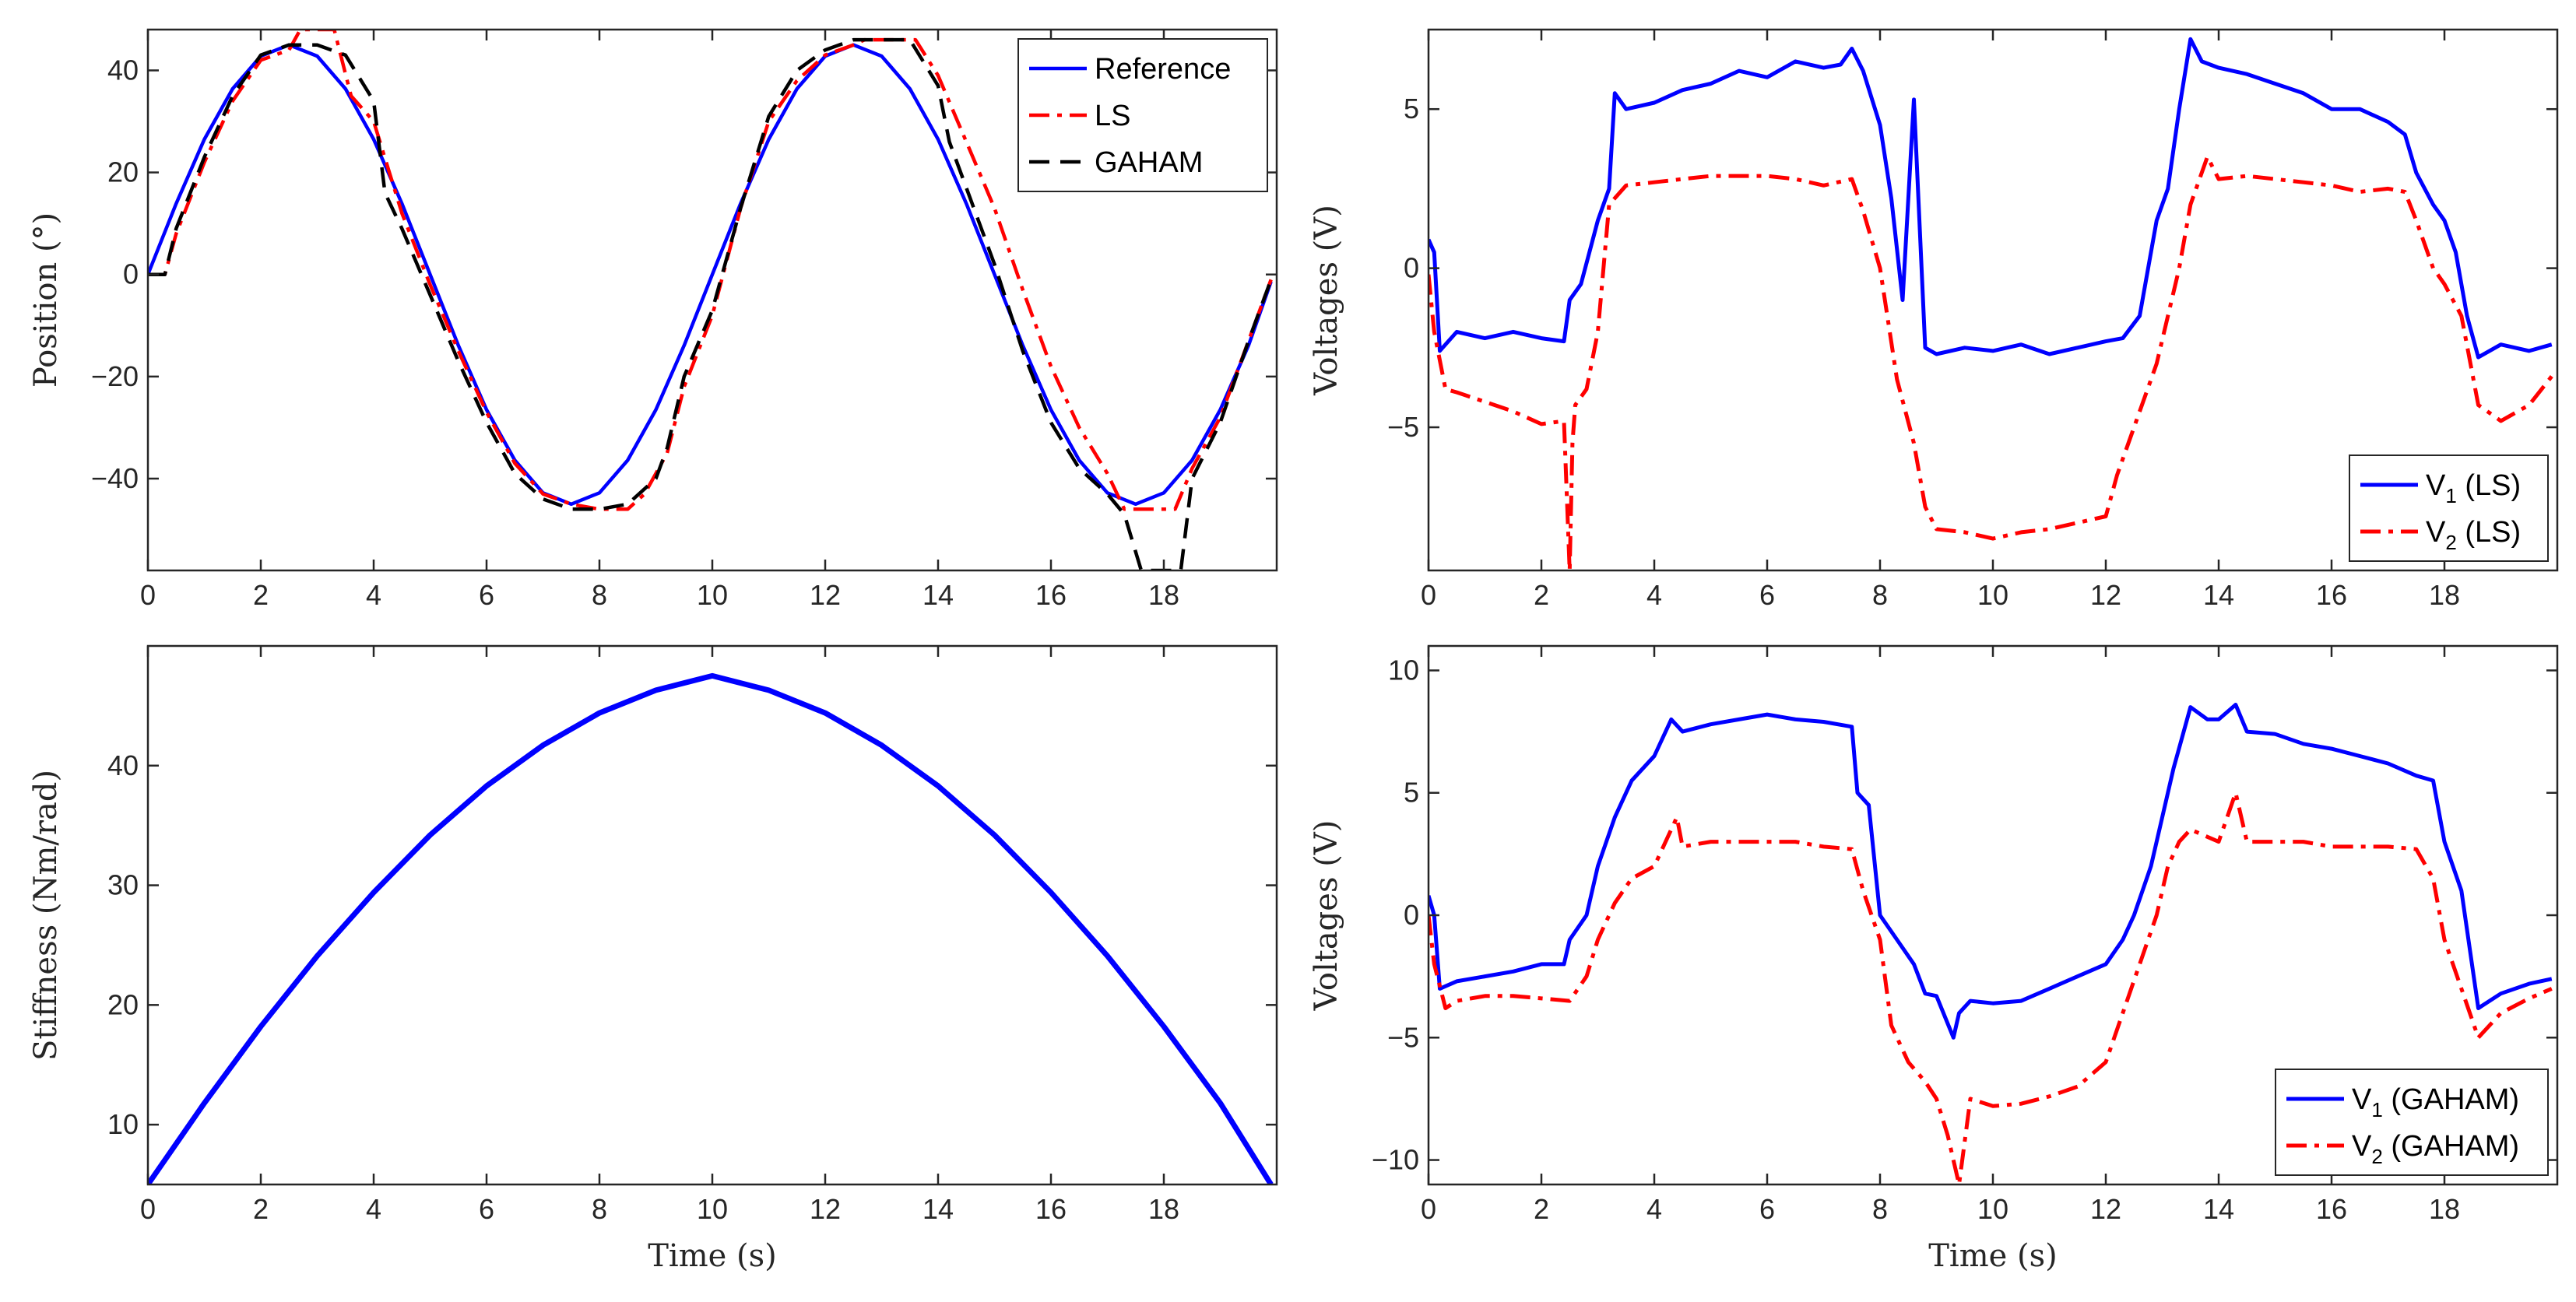 The image size is (2576, 1302). Describe the element at coordinates (1880, 595) in the screenshot. I see `x-tick-label-voltages_ls-4: 8` at that location.